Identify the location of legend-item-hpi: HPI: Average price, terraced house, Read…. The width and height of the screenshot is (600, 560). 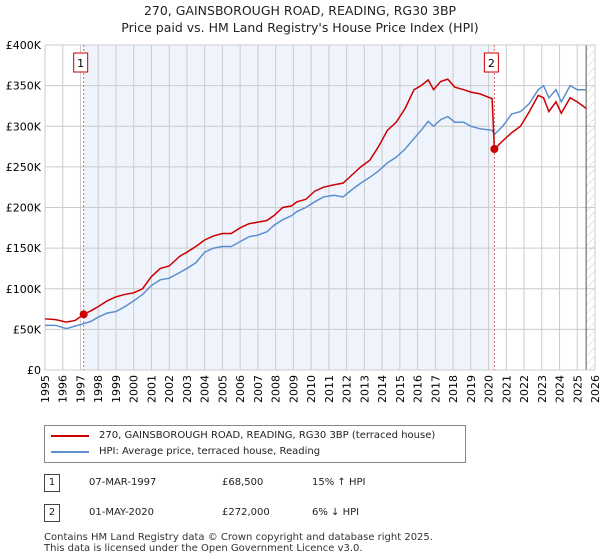
(185, 451).